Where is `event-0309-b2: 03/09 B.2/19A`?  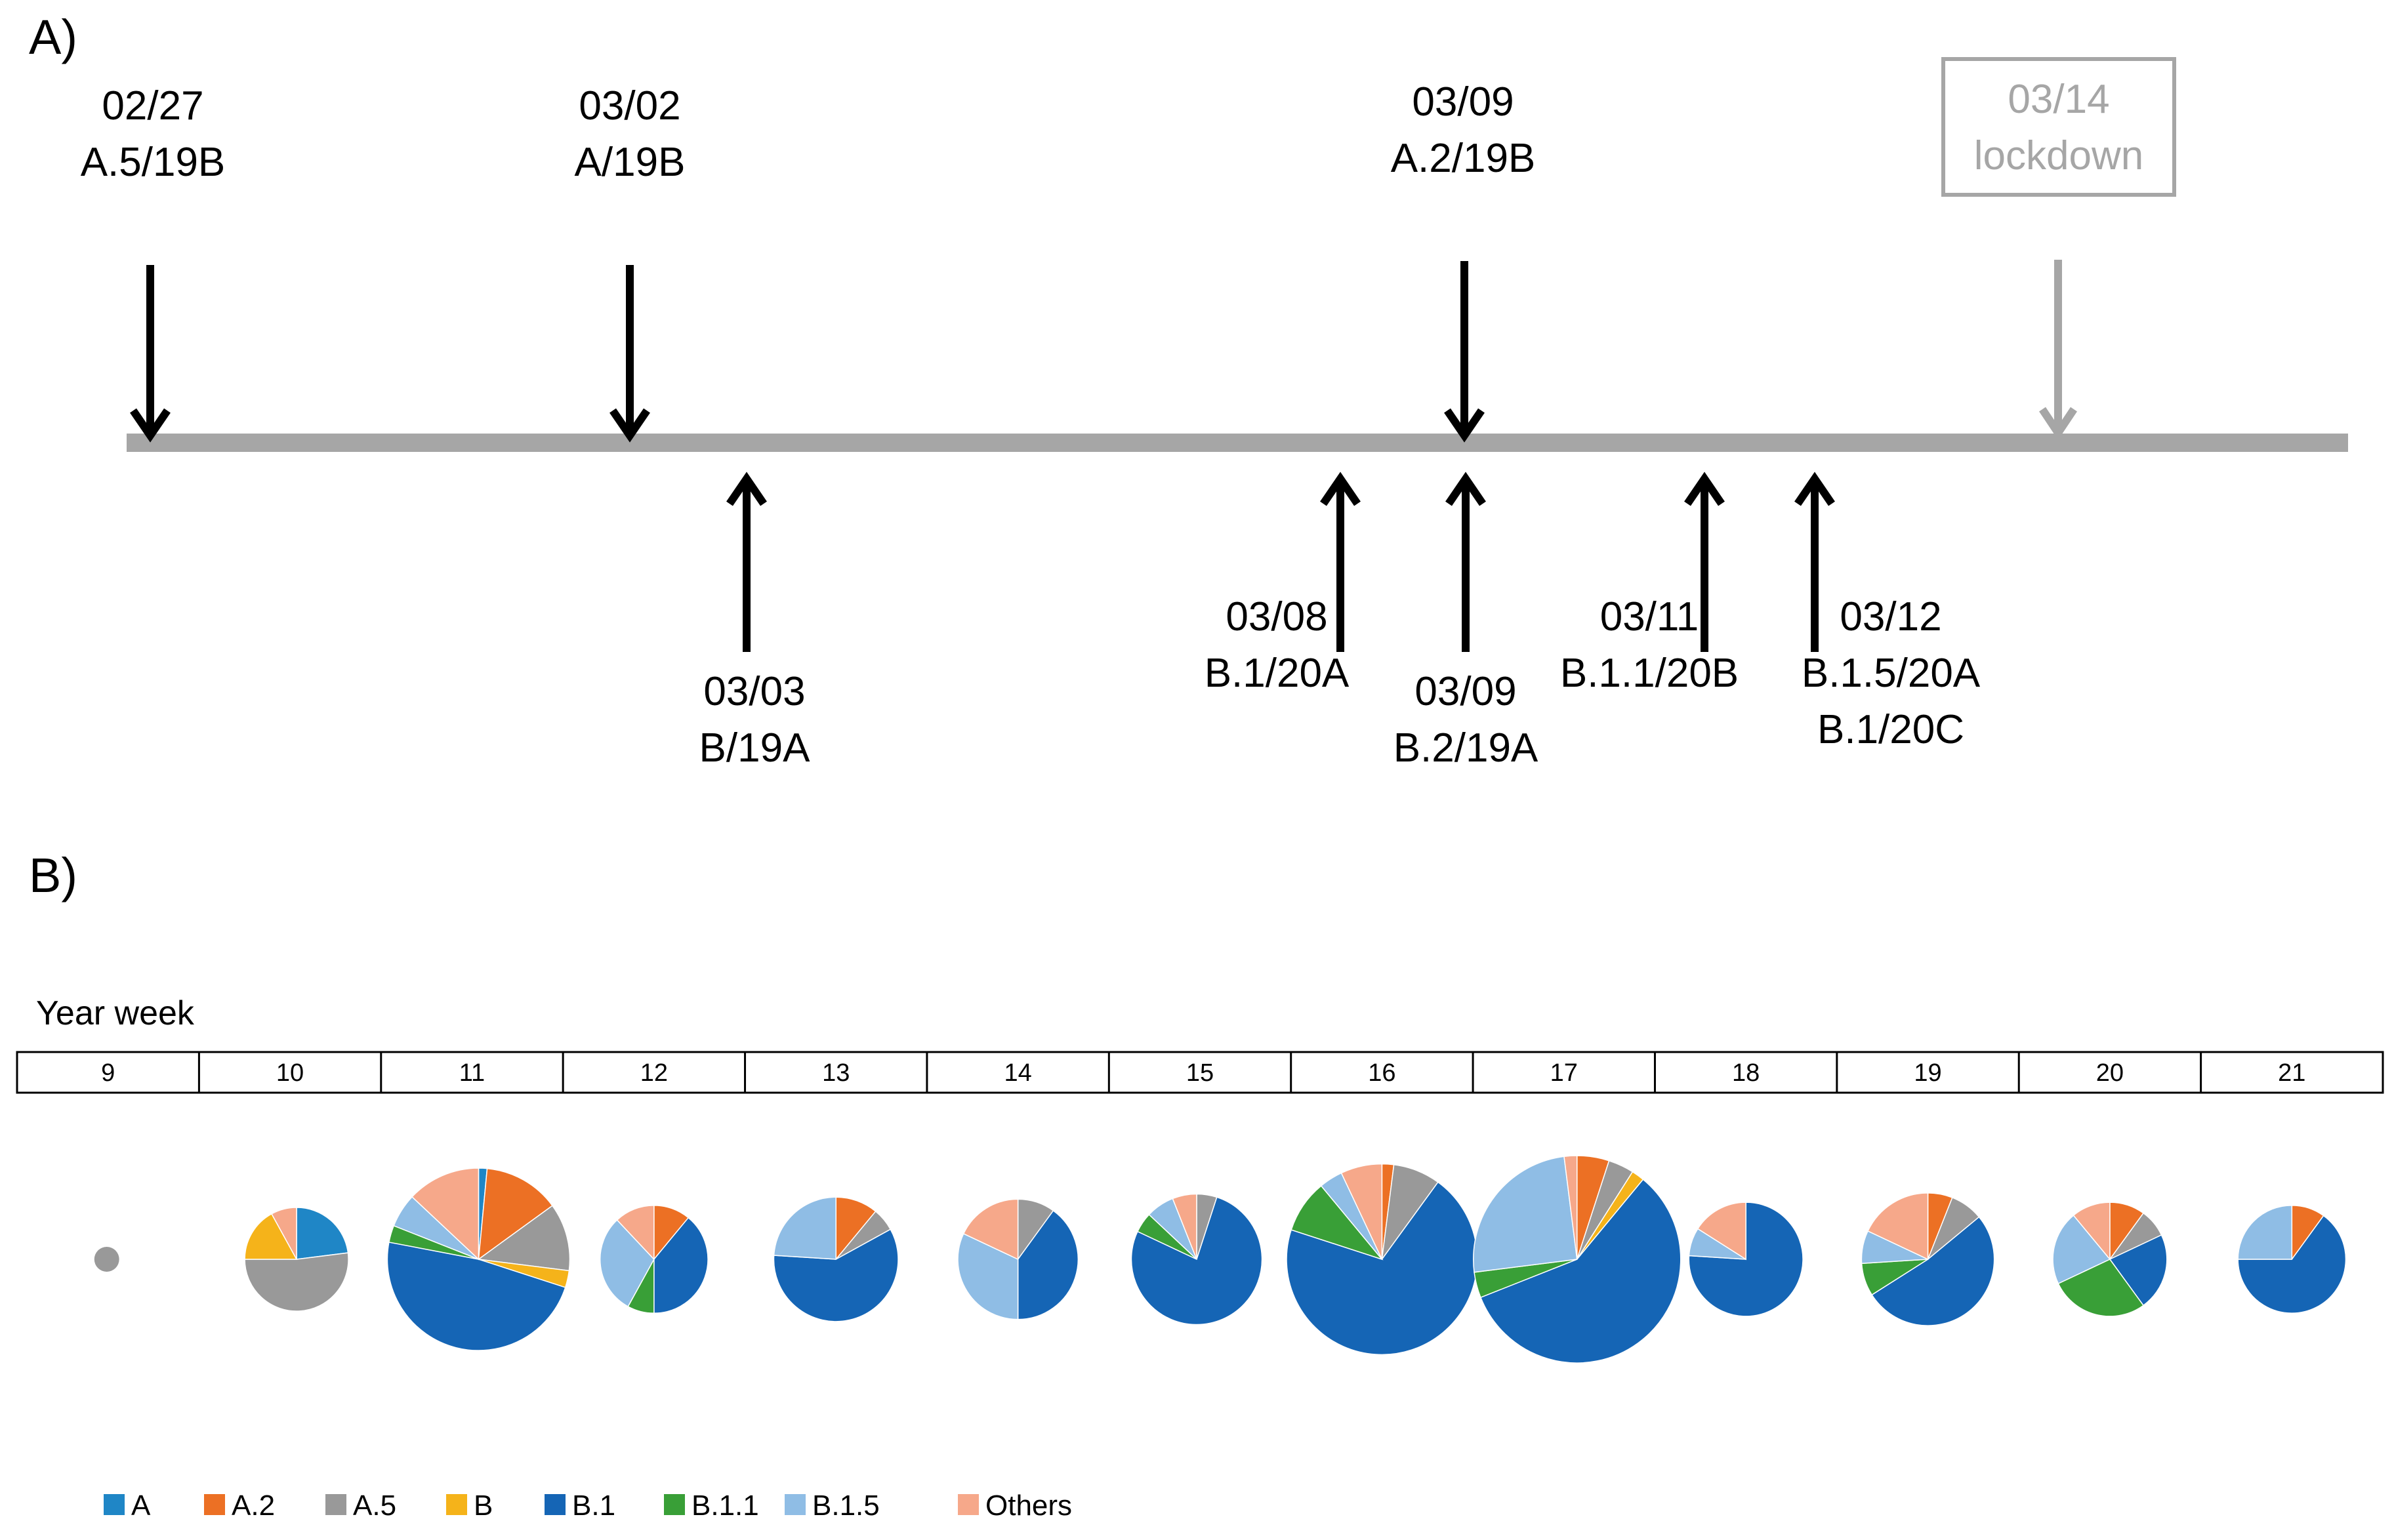
event-0309-b2: 03/09 B.2/19A is located at coordinates (1465, 621).